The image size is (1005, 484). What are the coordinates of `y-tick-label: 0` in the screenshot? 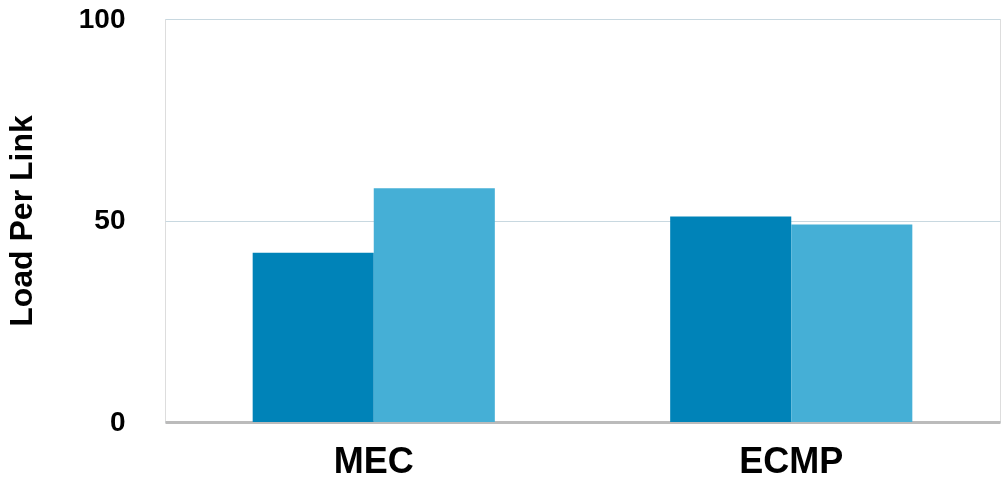 It's located at (117, 421).